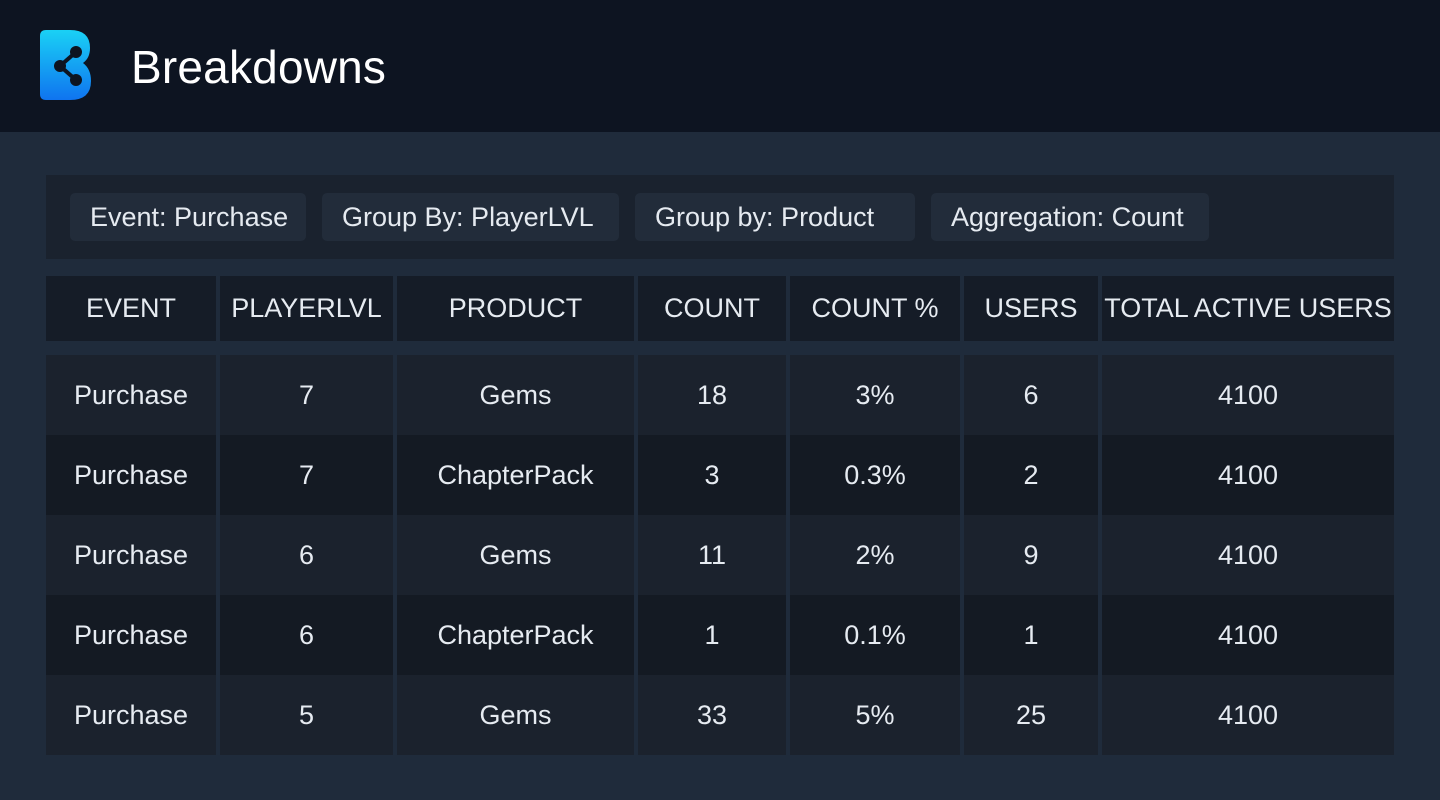 The image size is (1440, 800). What do you see at coordinates (131, 308) in the screenshot?
I see `column-header-event: EVENT` at bounding box center [131, 308].